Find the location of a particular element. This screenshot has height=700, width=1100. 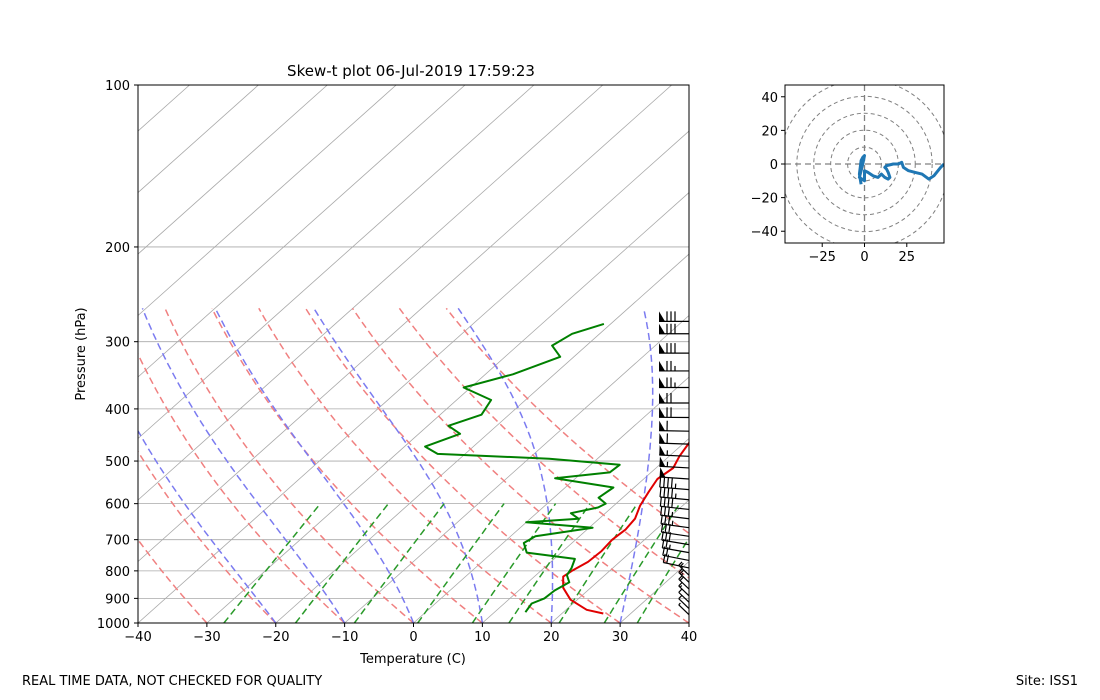

y-tick-label: 200 is located at coordinates (117, 248).